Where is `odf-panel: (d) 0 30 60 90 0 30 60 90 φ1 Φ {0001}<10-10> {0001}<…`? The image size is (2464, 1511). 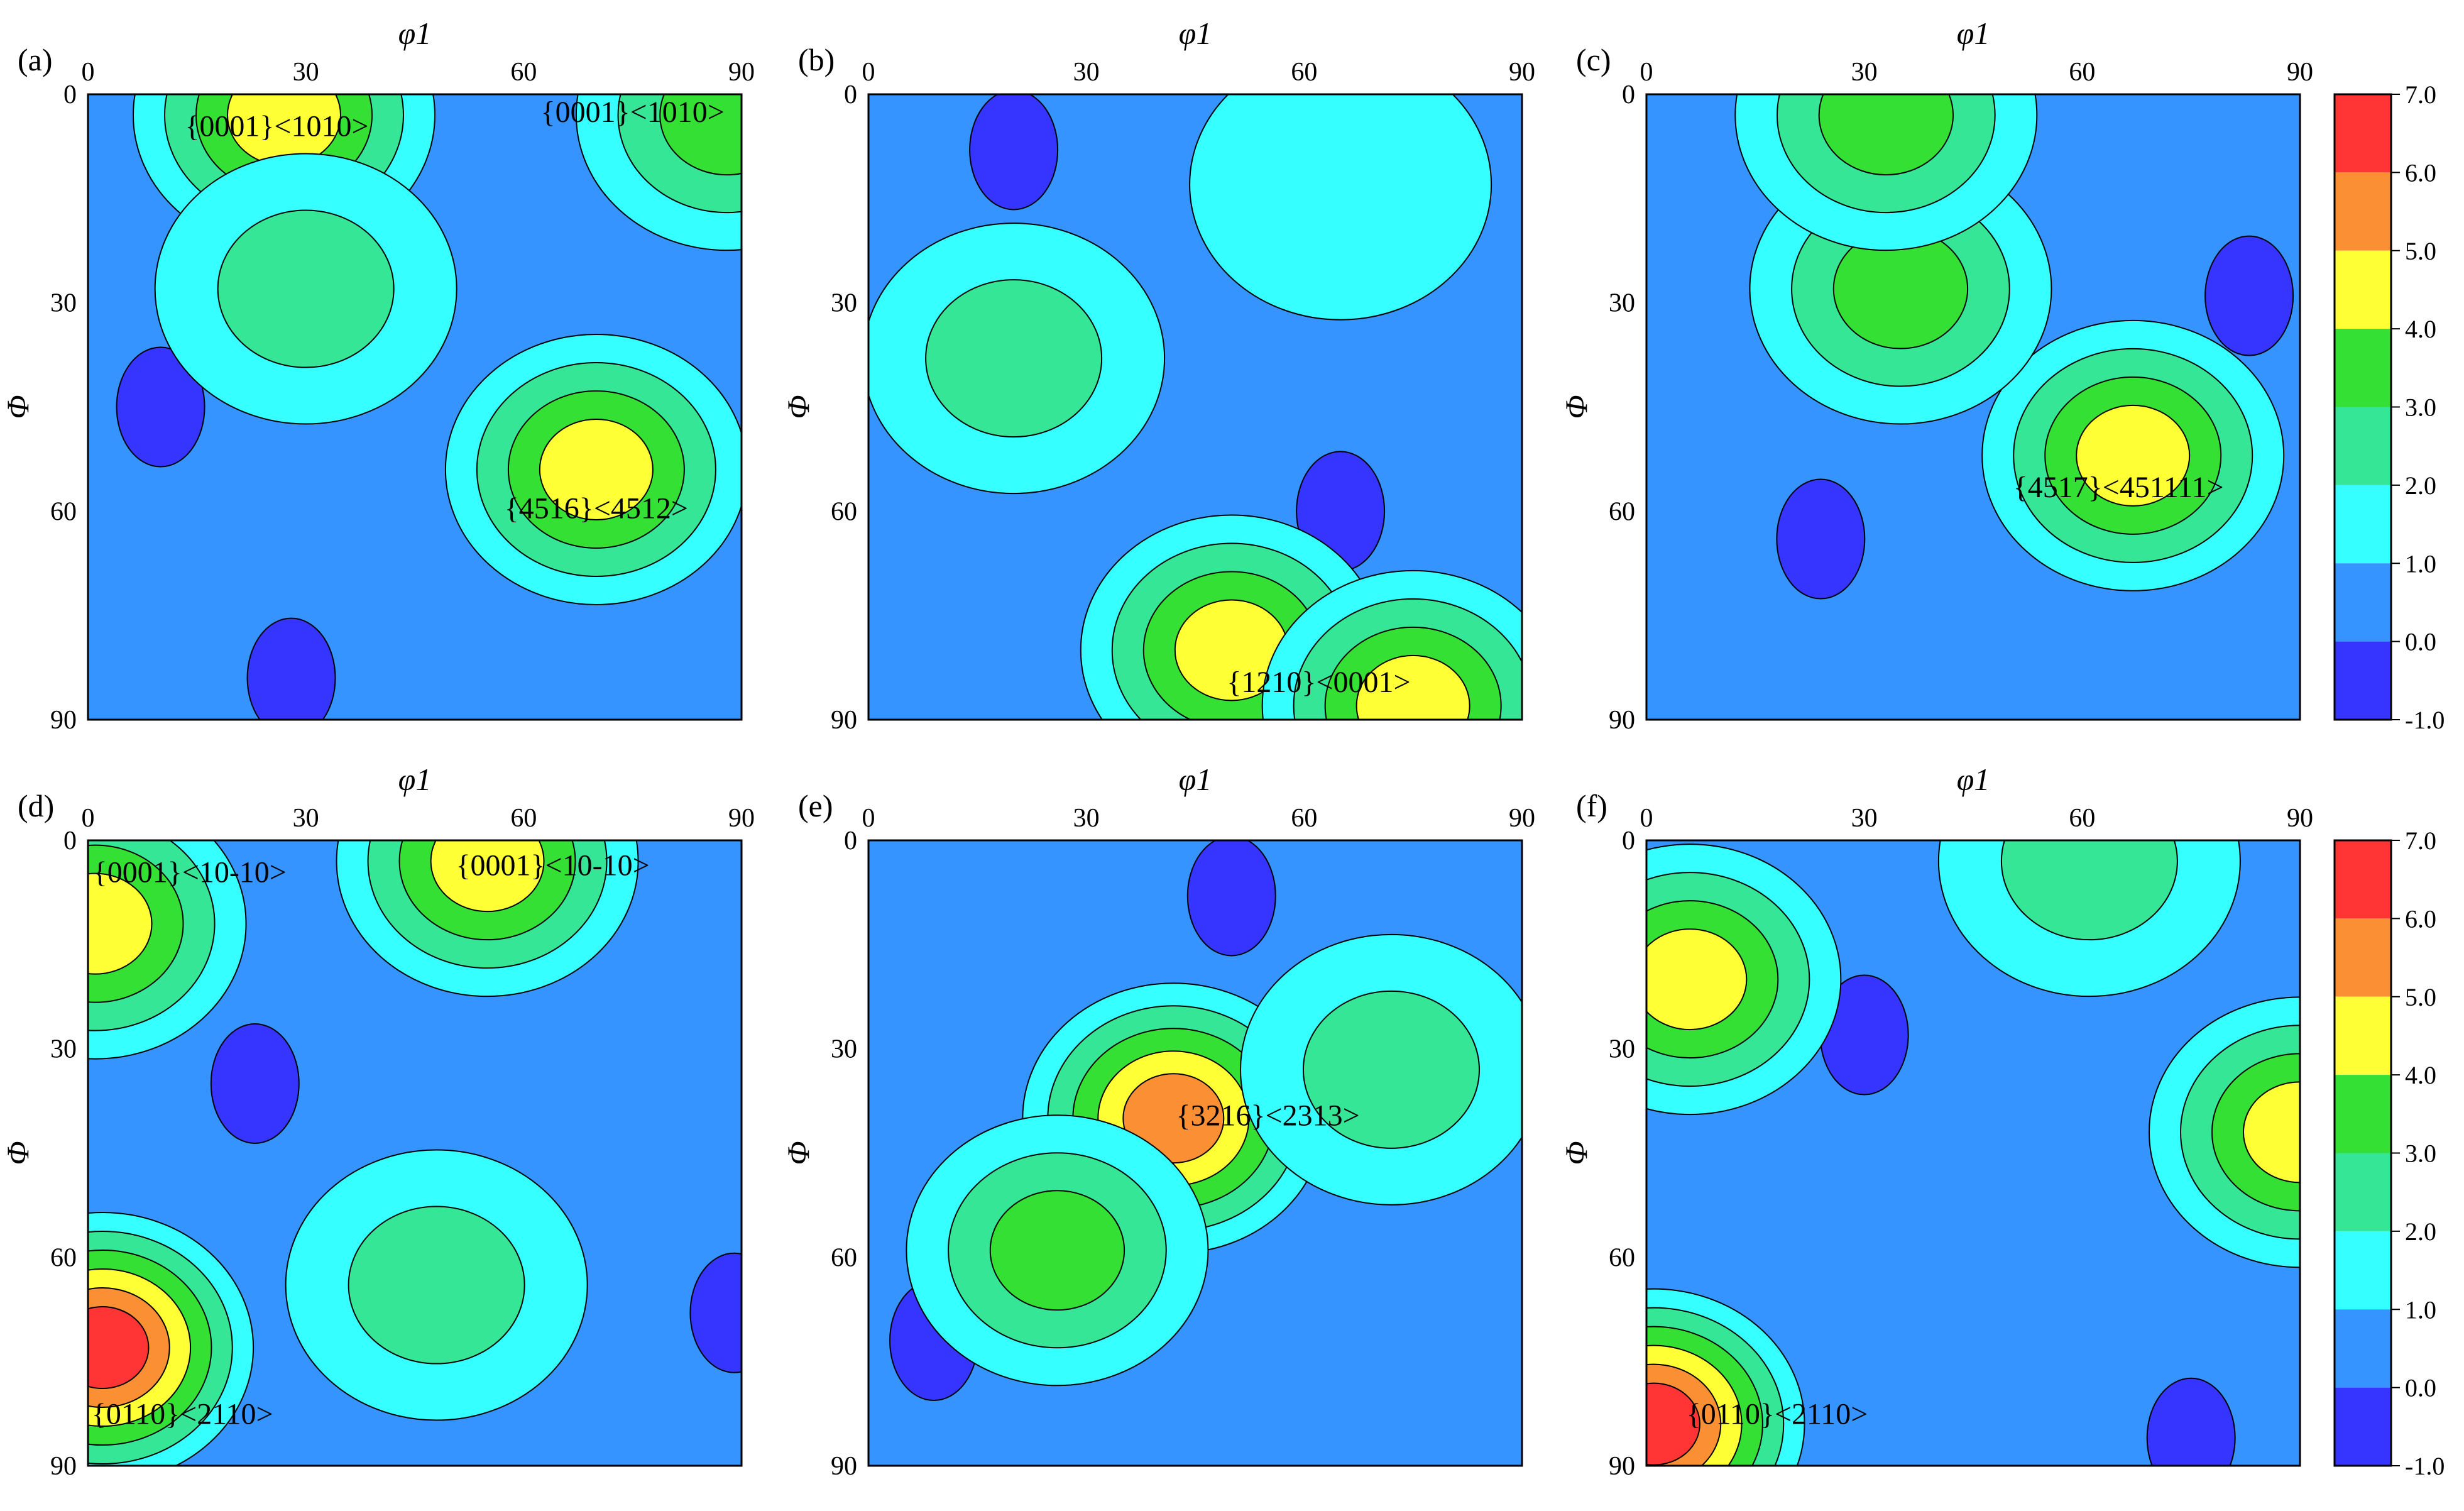
odf-panel: (d) 0 30 60 90 0 30 60 90 φ1 Φ {0001}<10-10> {0001}<… is located at coordinates (377, 1121).